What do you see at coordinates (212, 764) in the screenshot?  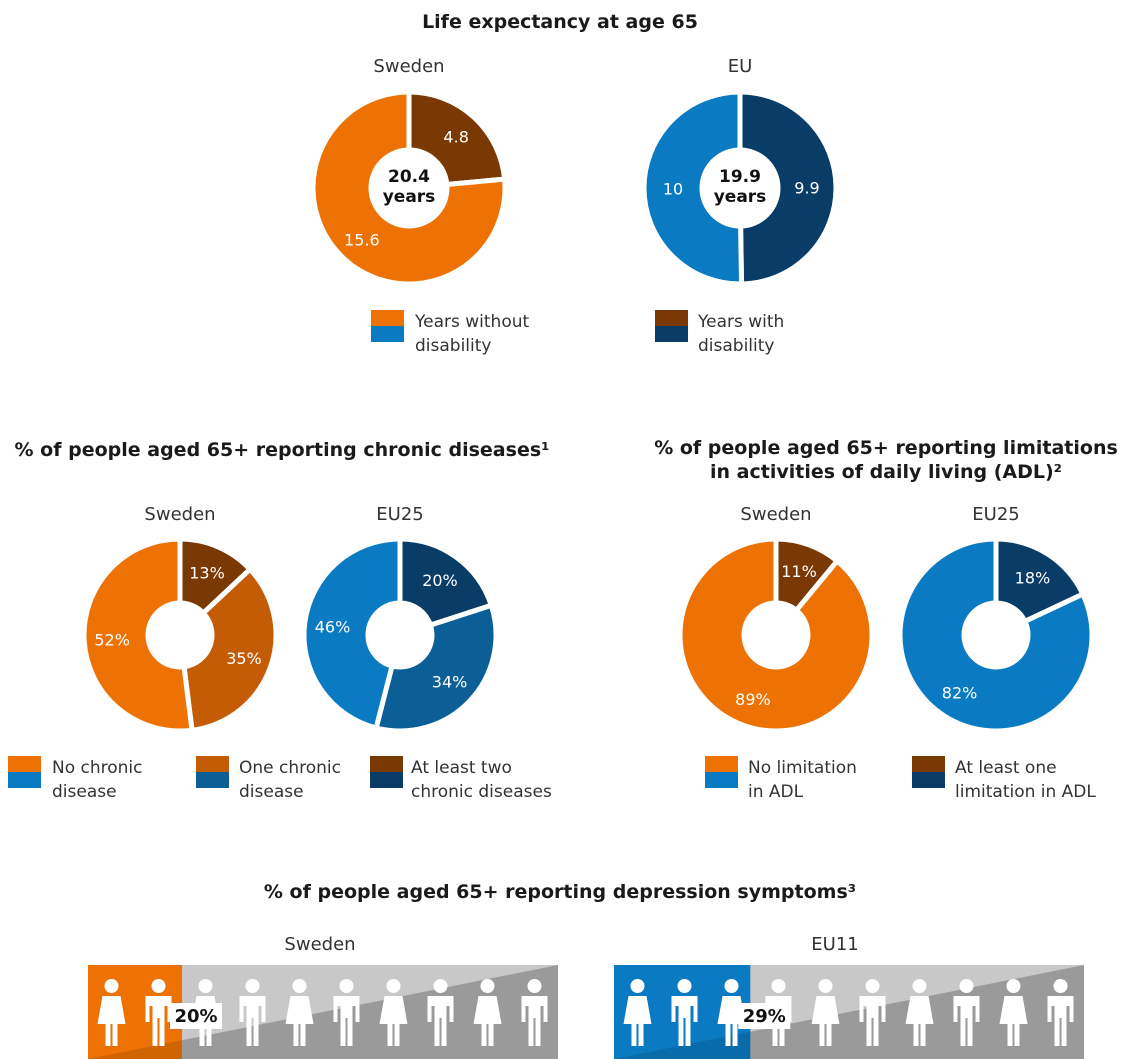 I see `legend-swatch-one-sweden` at bounding box center [212, 764].